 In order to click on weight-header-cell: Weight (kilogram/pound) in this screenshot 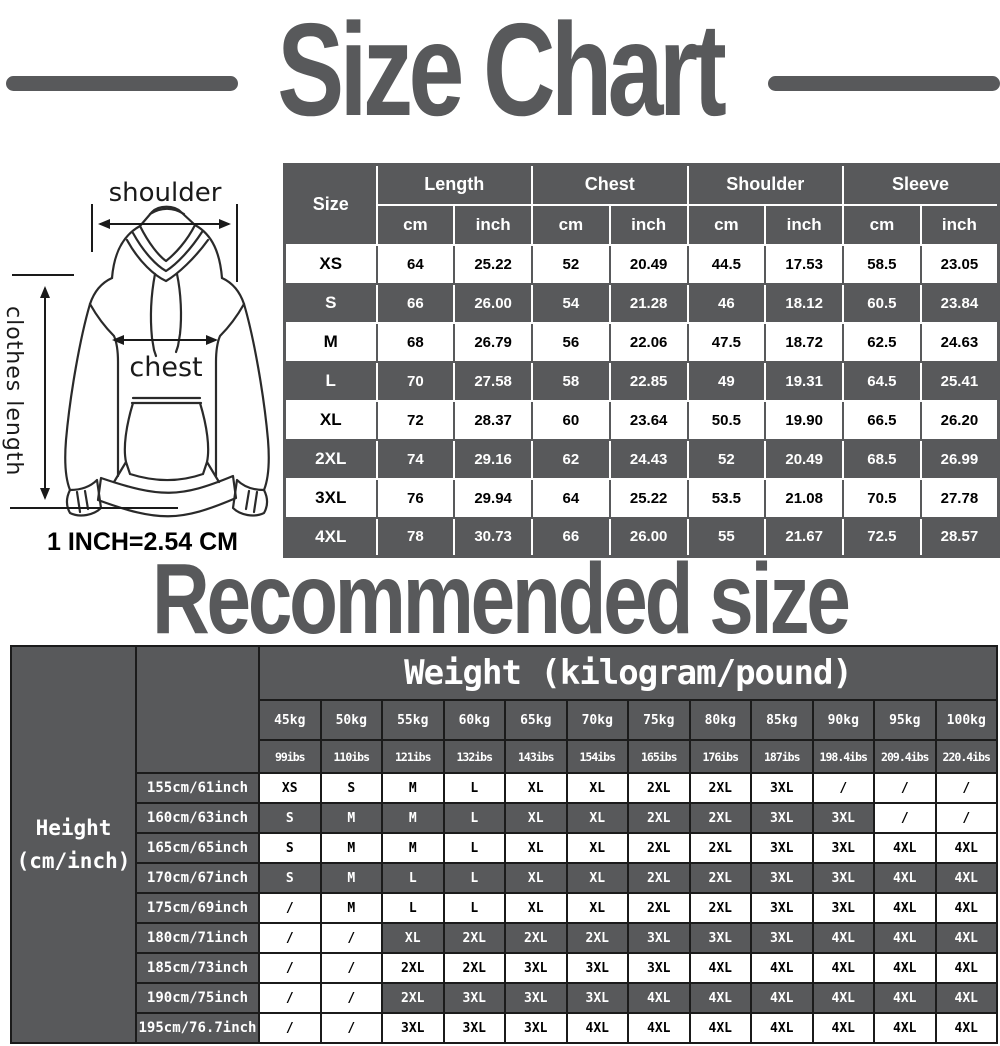, I will do `click(628, 673)`.